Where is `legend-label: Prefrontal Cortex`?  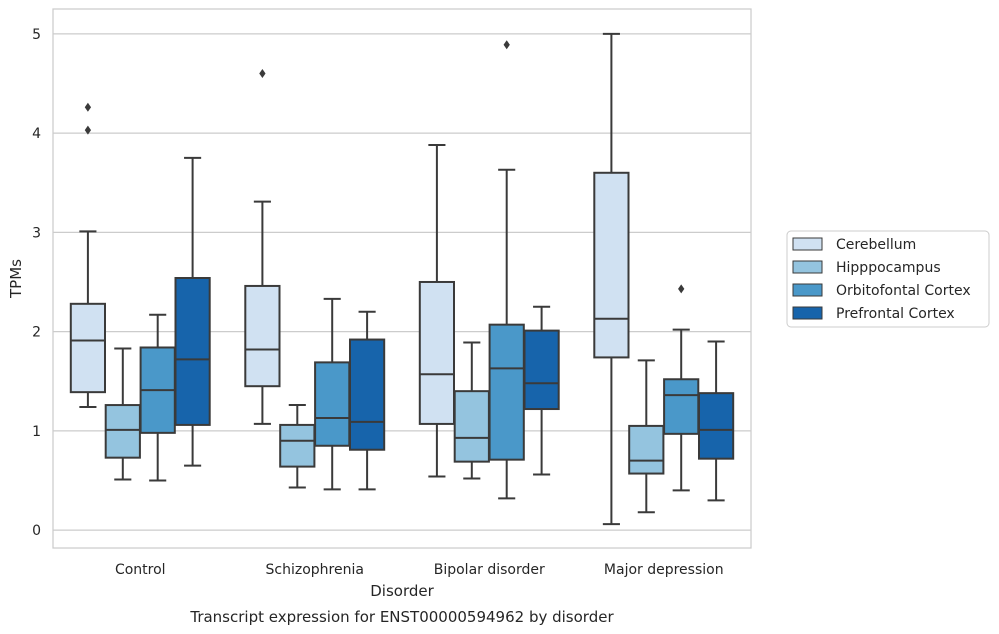 legend-label: Prefrontal Cortex is located at coordinates (895, 314).